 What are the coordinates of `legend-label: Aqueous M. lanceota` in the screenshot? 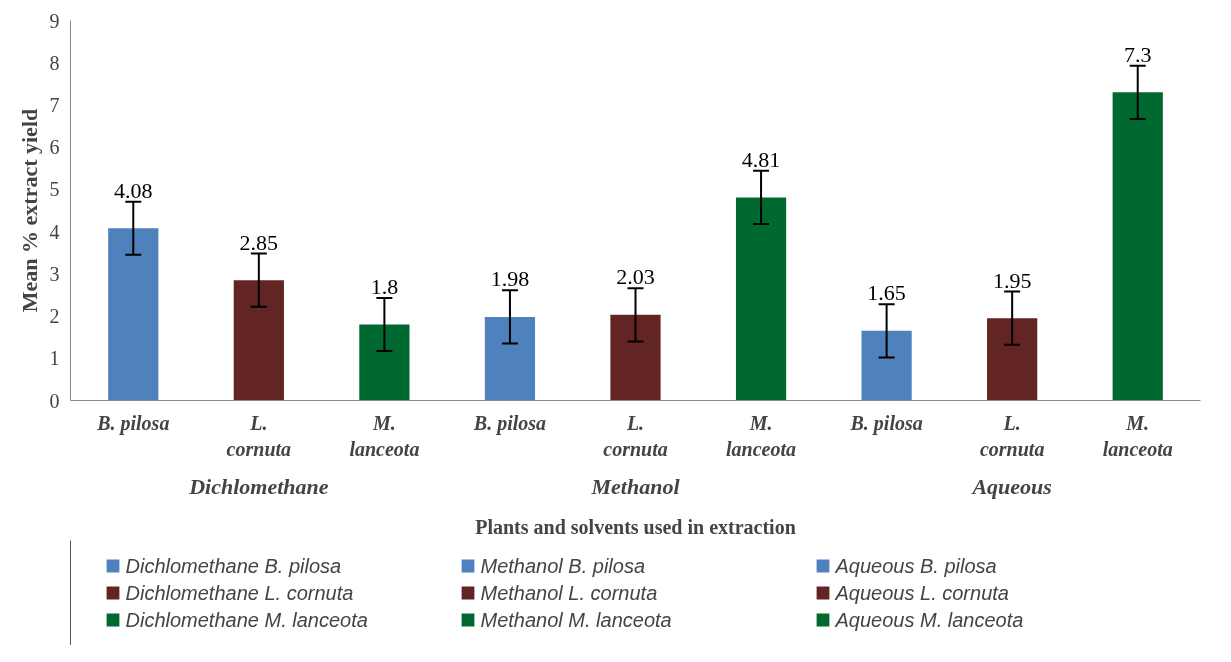 It's located at (930, 619).